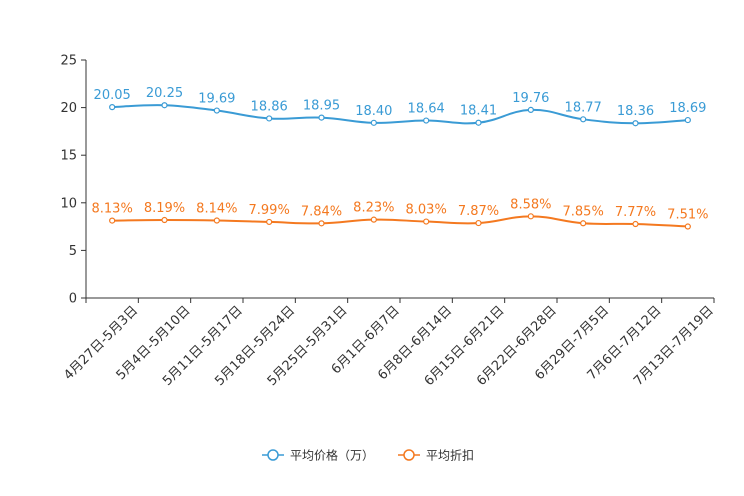  I want to click on data-label: 7.85%, so click(583, 211).